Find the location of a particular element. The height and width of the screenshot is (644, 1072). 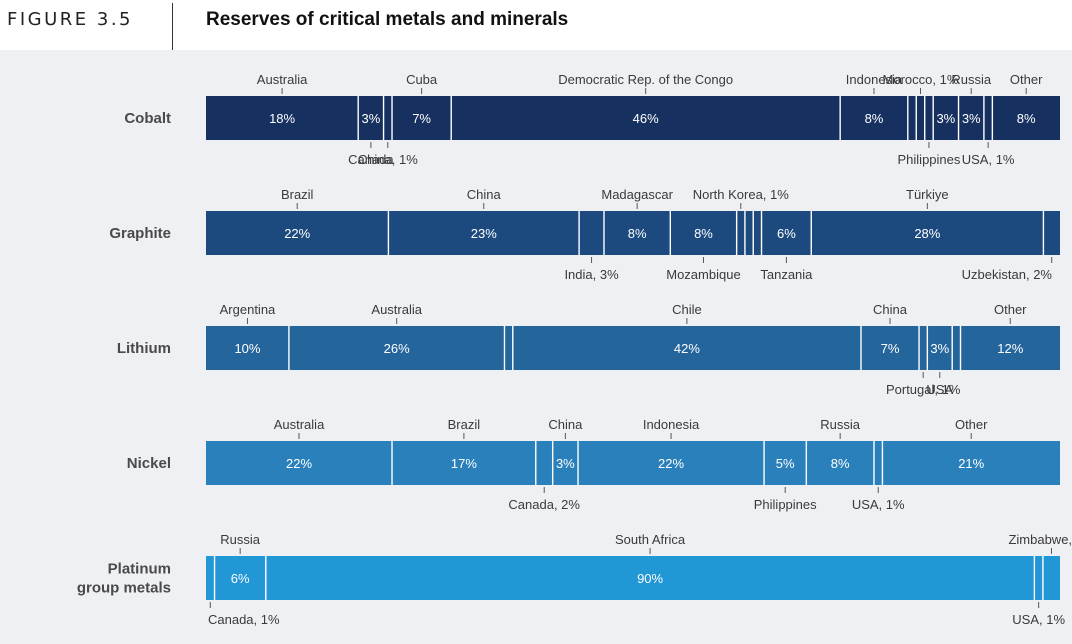

bar-segment-platinum-group-metals-canada is located at coordinates (210, 578).